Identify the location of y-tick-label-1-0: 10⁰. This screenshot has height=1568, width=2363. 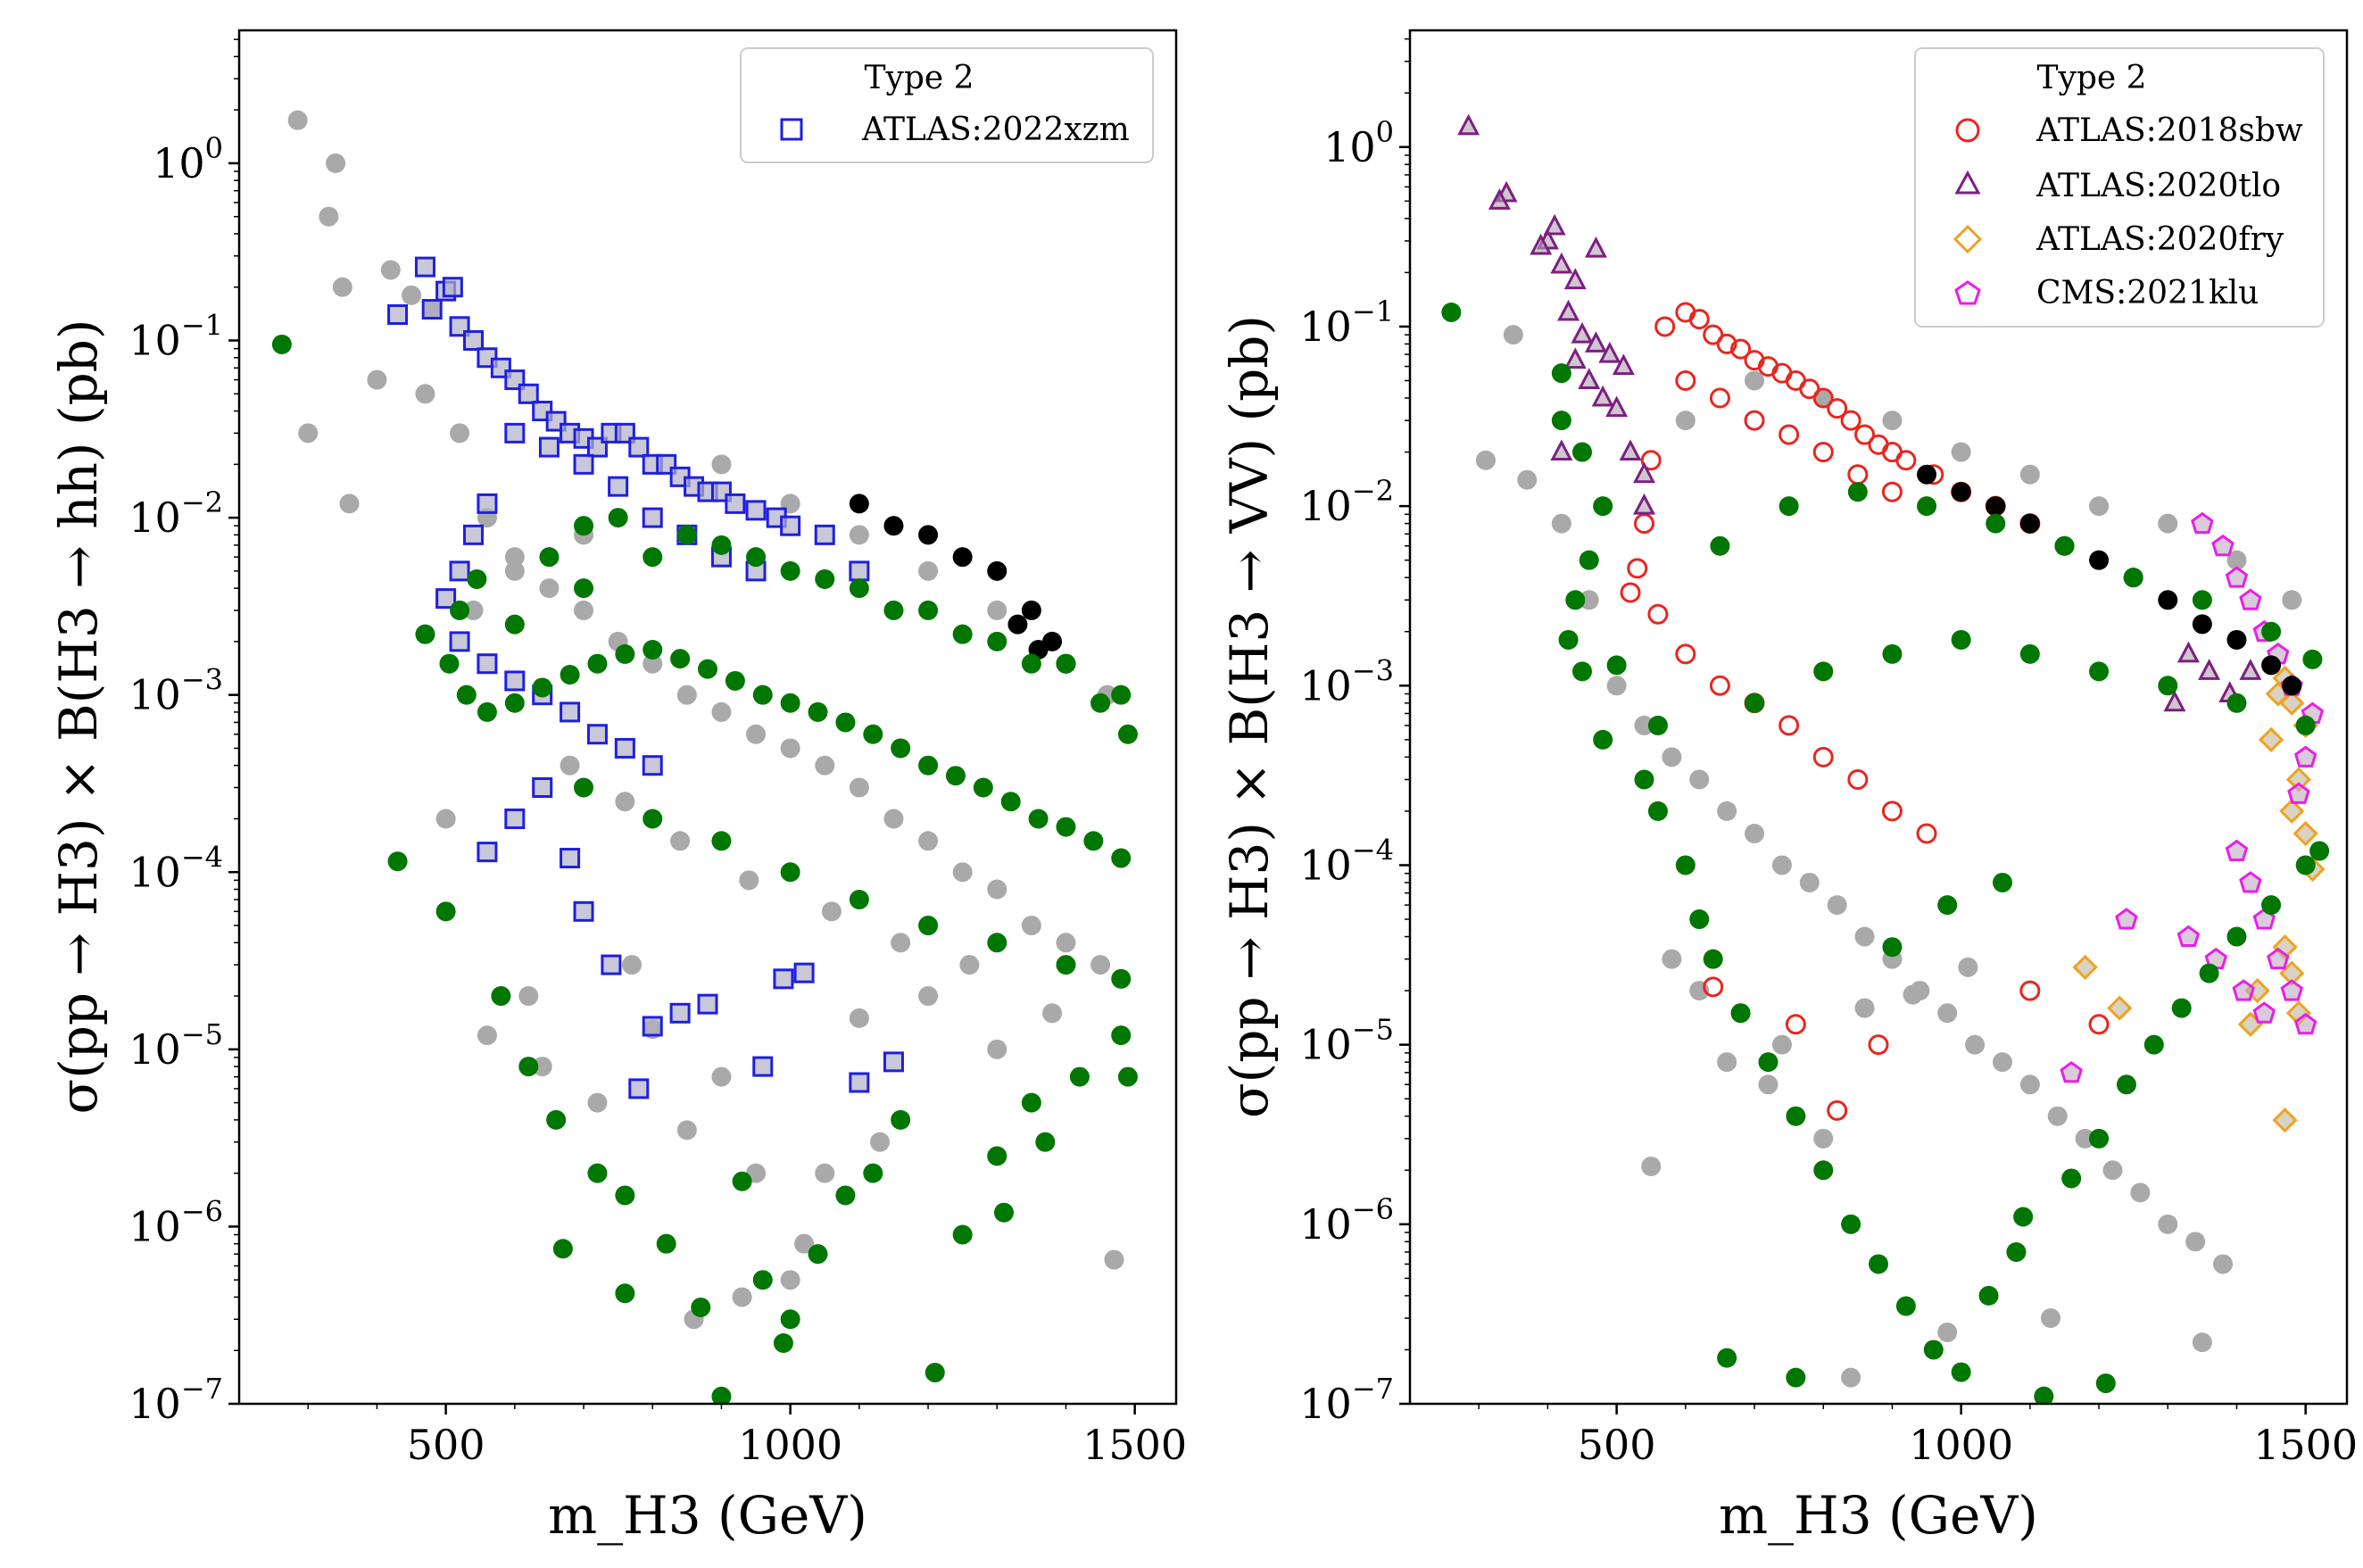
(1358, 143).